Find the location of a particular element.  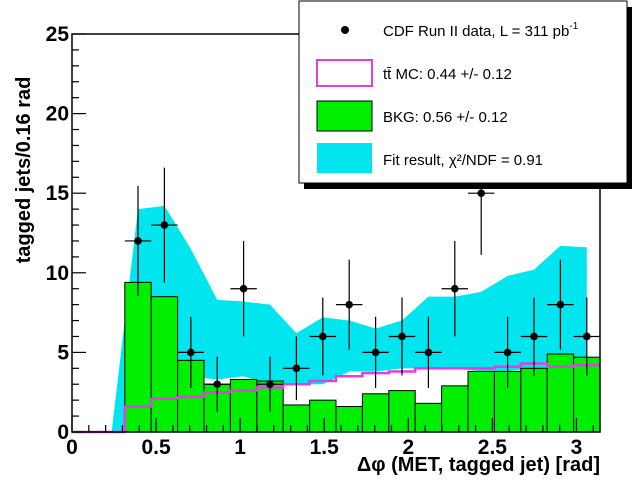

y-tick-label: 25 is located at coordinates (58, 34).